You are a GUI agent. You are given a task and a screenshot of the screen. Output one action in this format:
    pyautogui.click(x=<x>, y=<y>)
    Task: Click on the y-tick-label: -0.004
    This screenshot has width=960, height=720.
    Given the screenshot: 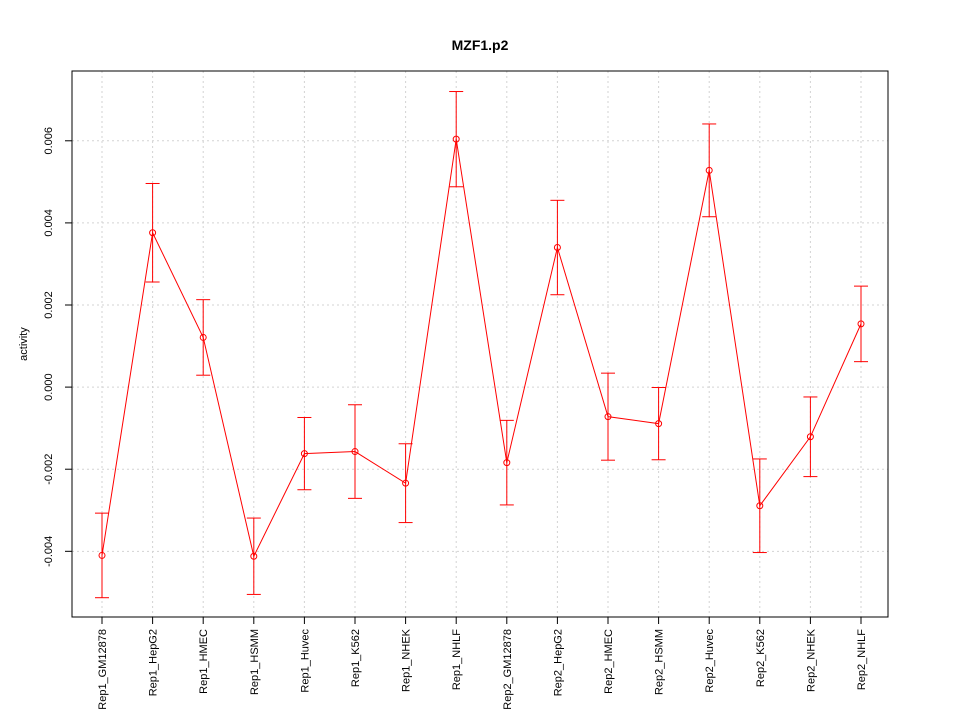 What is the action you would take?
    pyautogui.click(x=49, y=551)
    